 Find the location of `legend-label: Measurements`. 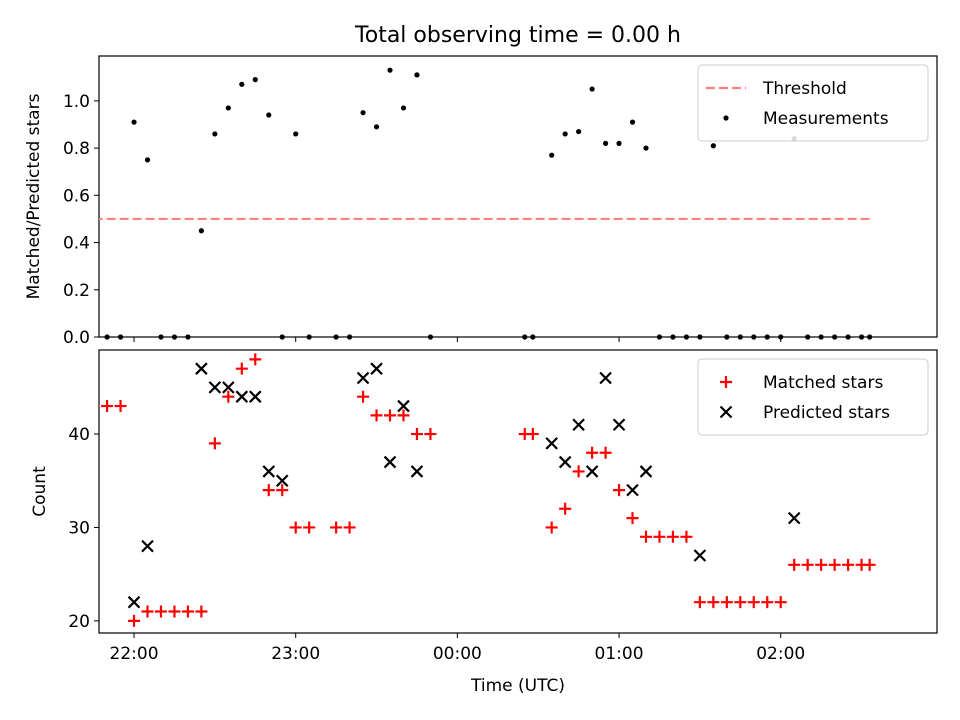

legend-label: Measurements is located at coordinates (826, 119).